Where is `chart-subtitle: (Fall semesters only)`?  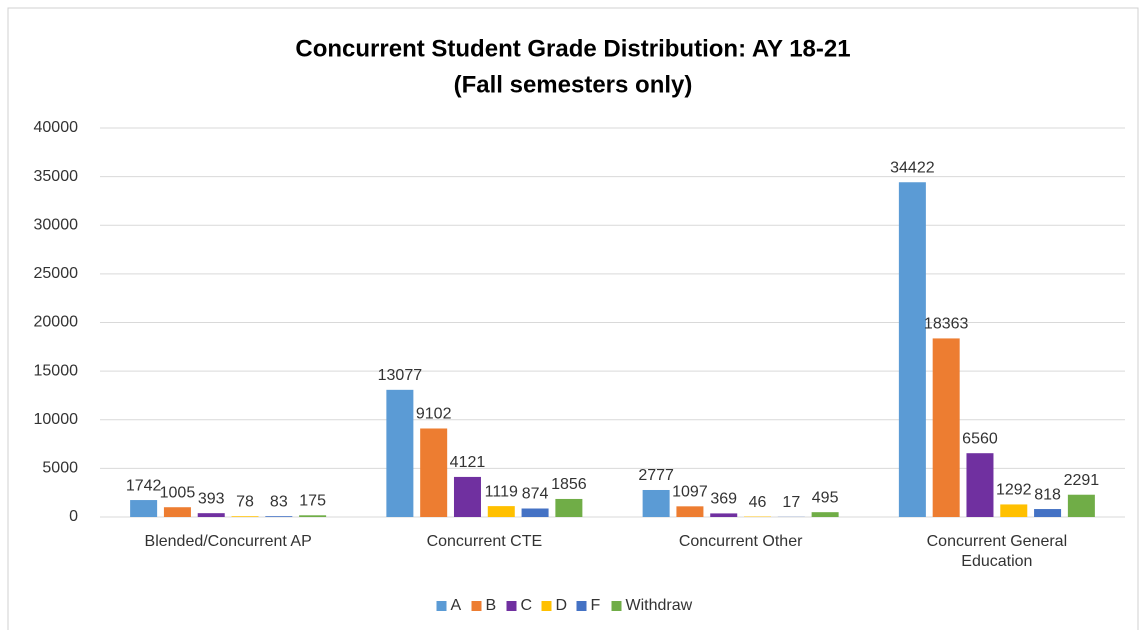 chart-subtitle: (Fall semesters only) is located at coordinates (573, 84).